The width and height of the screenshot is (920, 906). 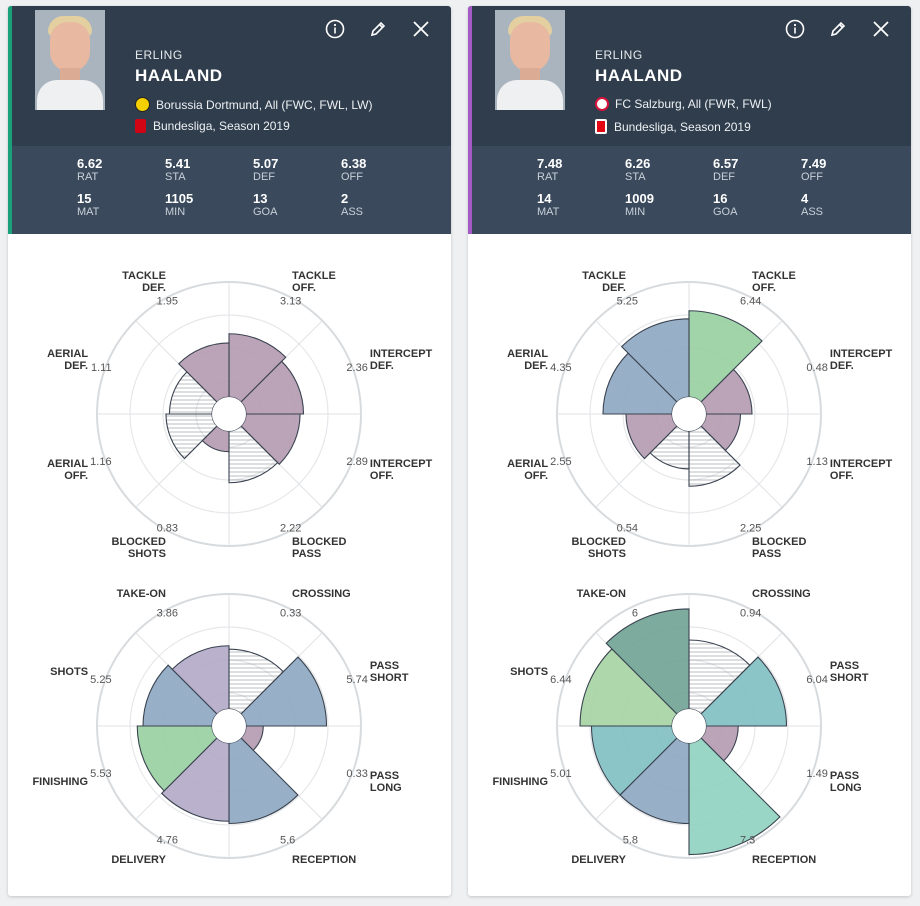 I want to click on attack-value-6: 5.25, so click(x=100, y=680).